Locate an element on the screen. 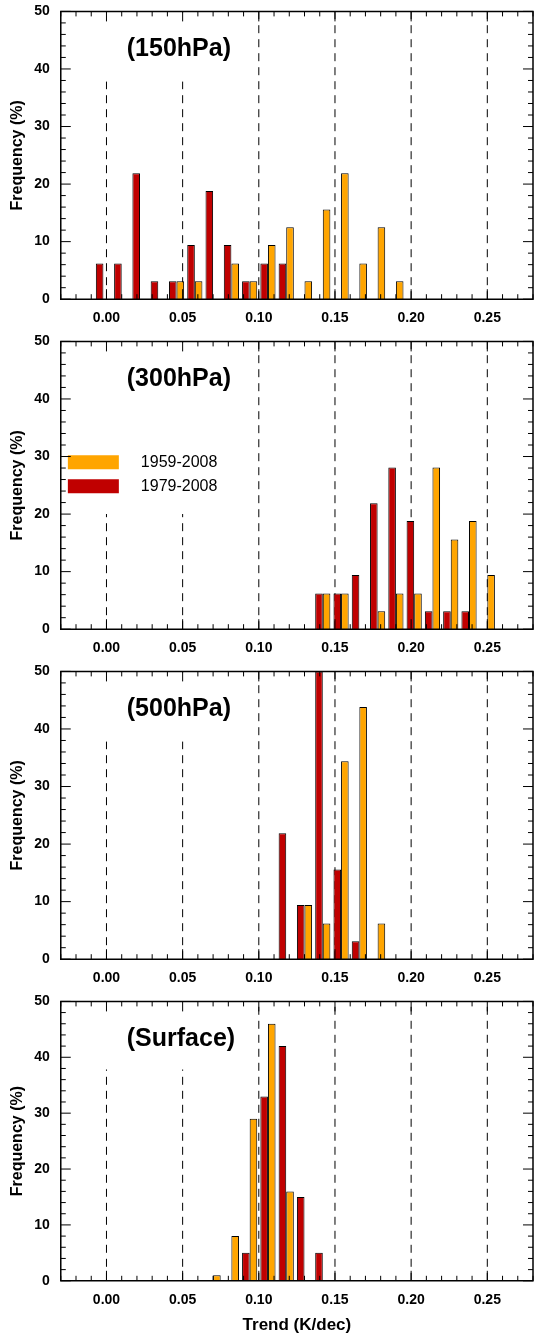 This screenshot has width=535, height=1341. x-axis-title: Trend (K/dec) is located at coordinates (297, 1325).